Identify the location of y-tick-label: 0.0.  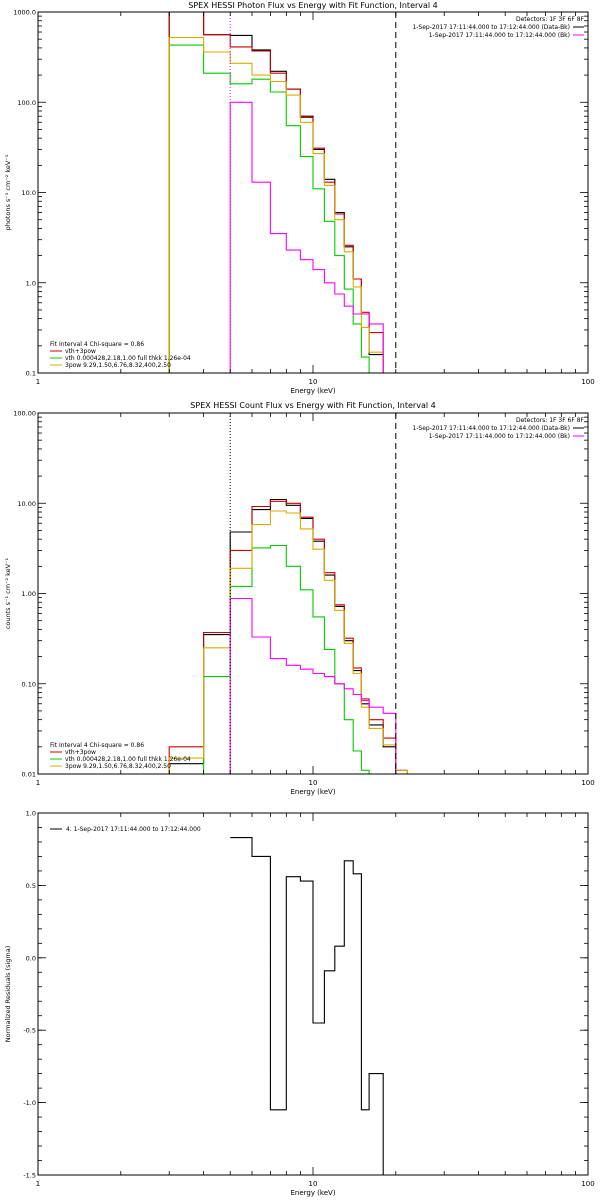
(31, 958).